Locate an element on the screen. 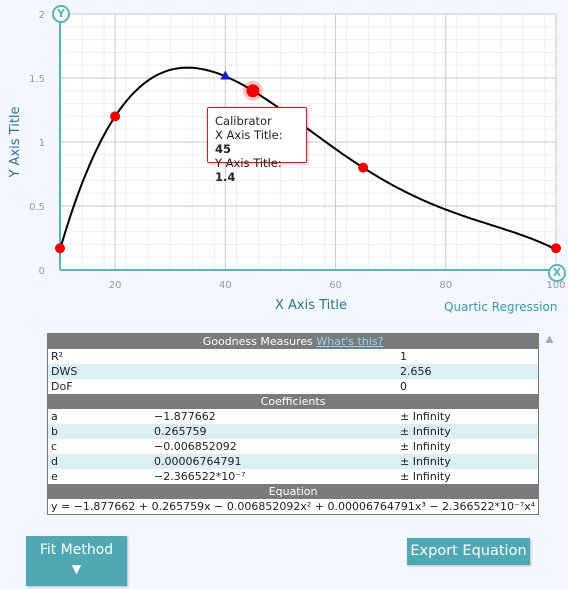  equation-title: Equation is located at coordinates (293, 491).